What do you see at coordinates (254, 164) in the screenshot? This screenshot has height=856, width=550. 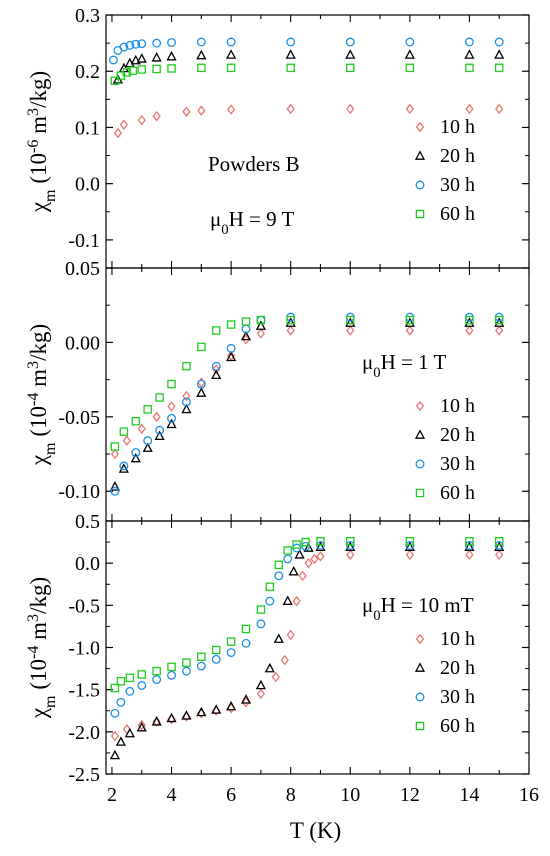 I see `sample-annotation: Powders B` at bounding box center [254, 164].